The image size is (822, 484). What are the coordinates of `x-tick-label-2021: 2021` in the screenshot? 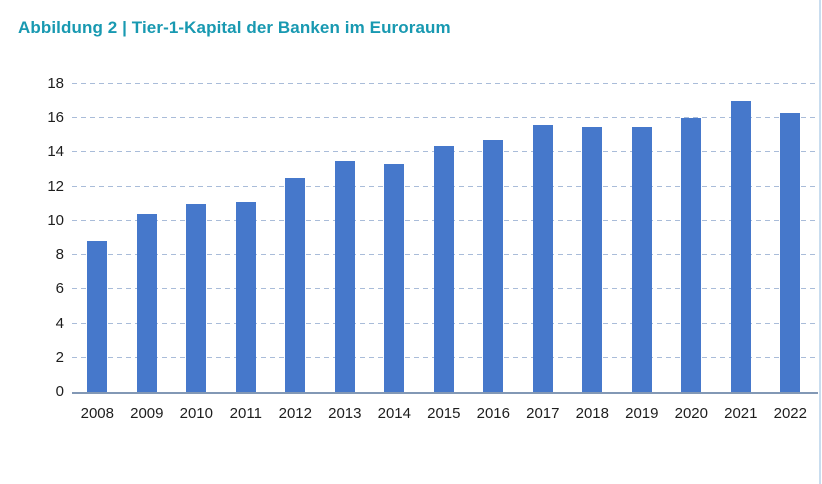 It's located at (741, 413).